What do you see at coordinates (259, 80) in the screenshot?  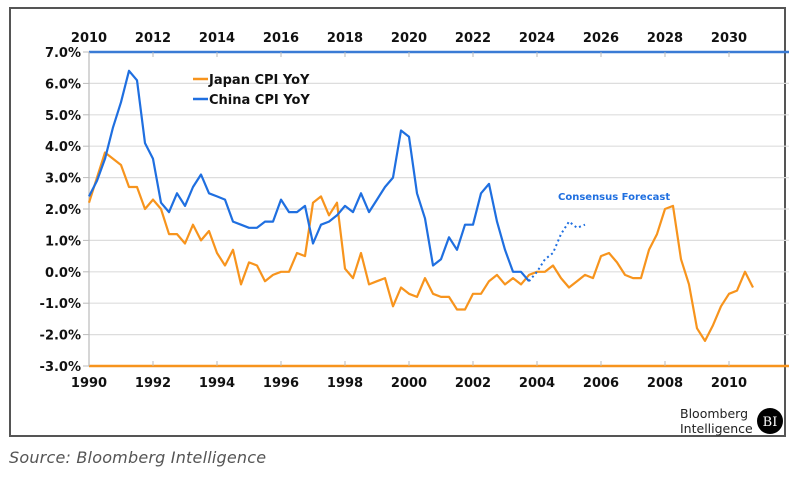 I see `legend-label-japan: Japan CPI YoY` at bounding box center [259, 80].